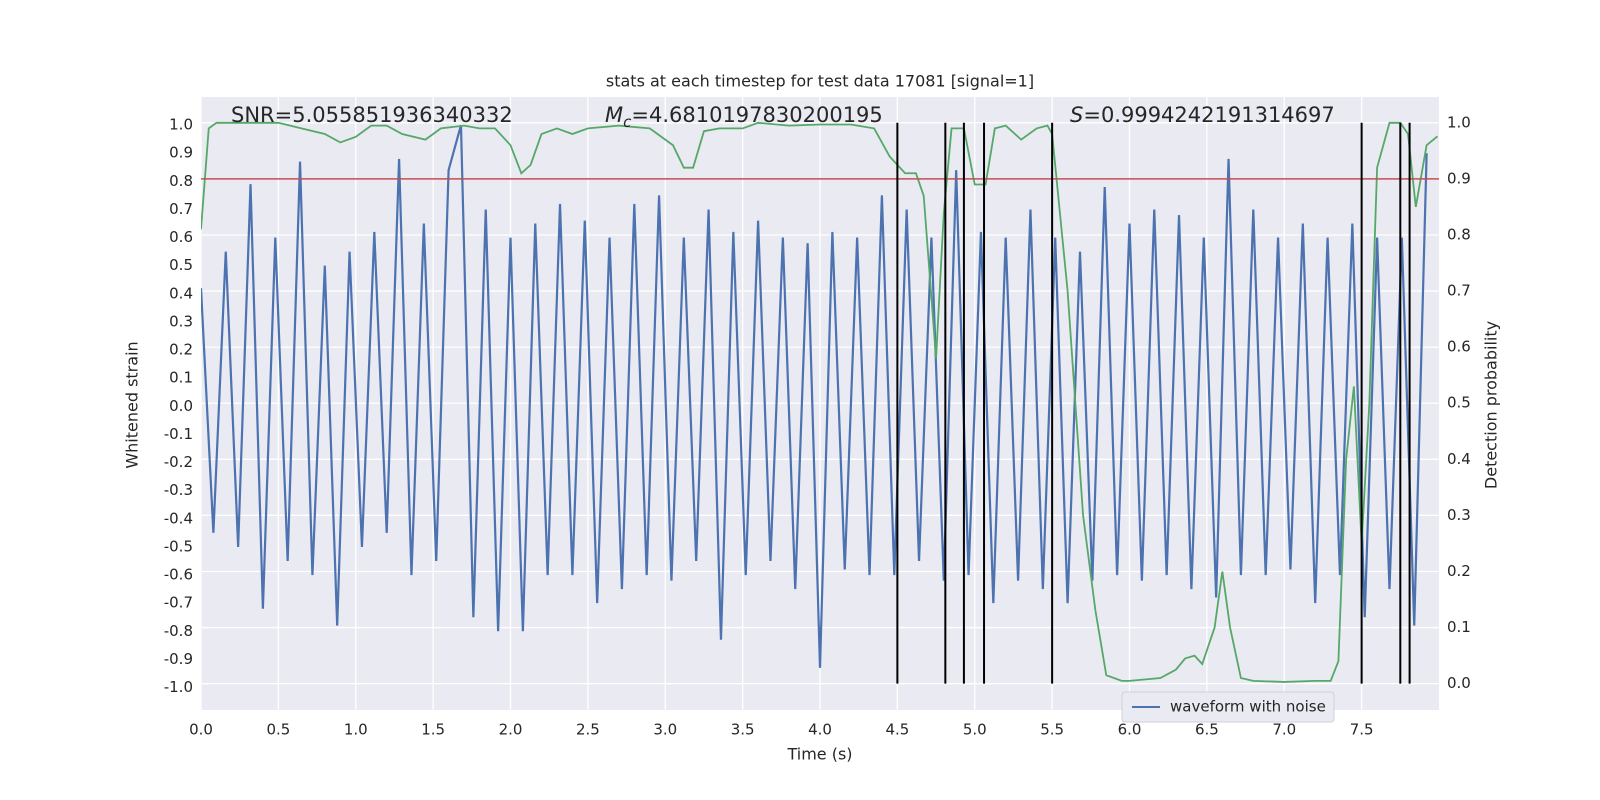 The image size is (1600, 800). I want to click on y-axis-label: Whitened strain, so click(132, 404).